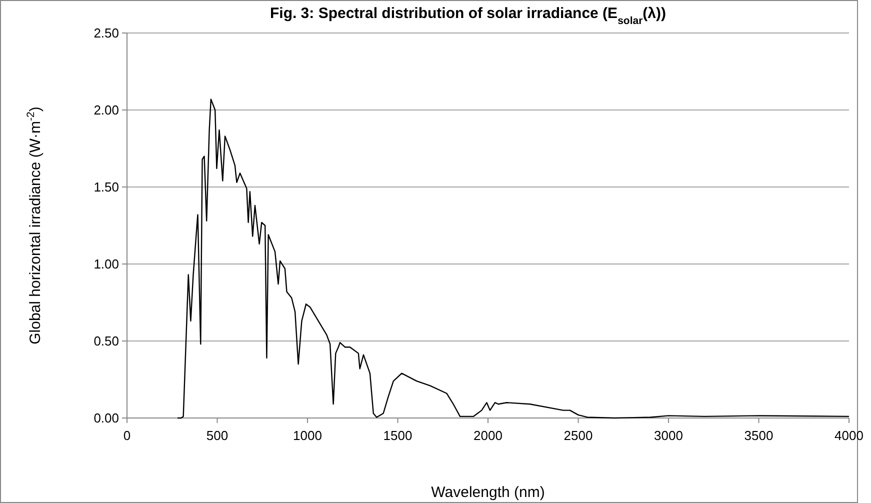 Image resolution: width=871 pixels, height=503 pixels. Describe the element at coordinates (106, 418) in the screenshot. I see `y-tick-label: 0.00` at that location.